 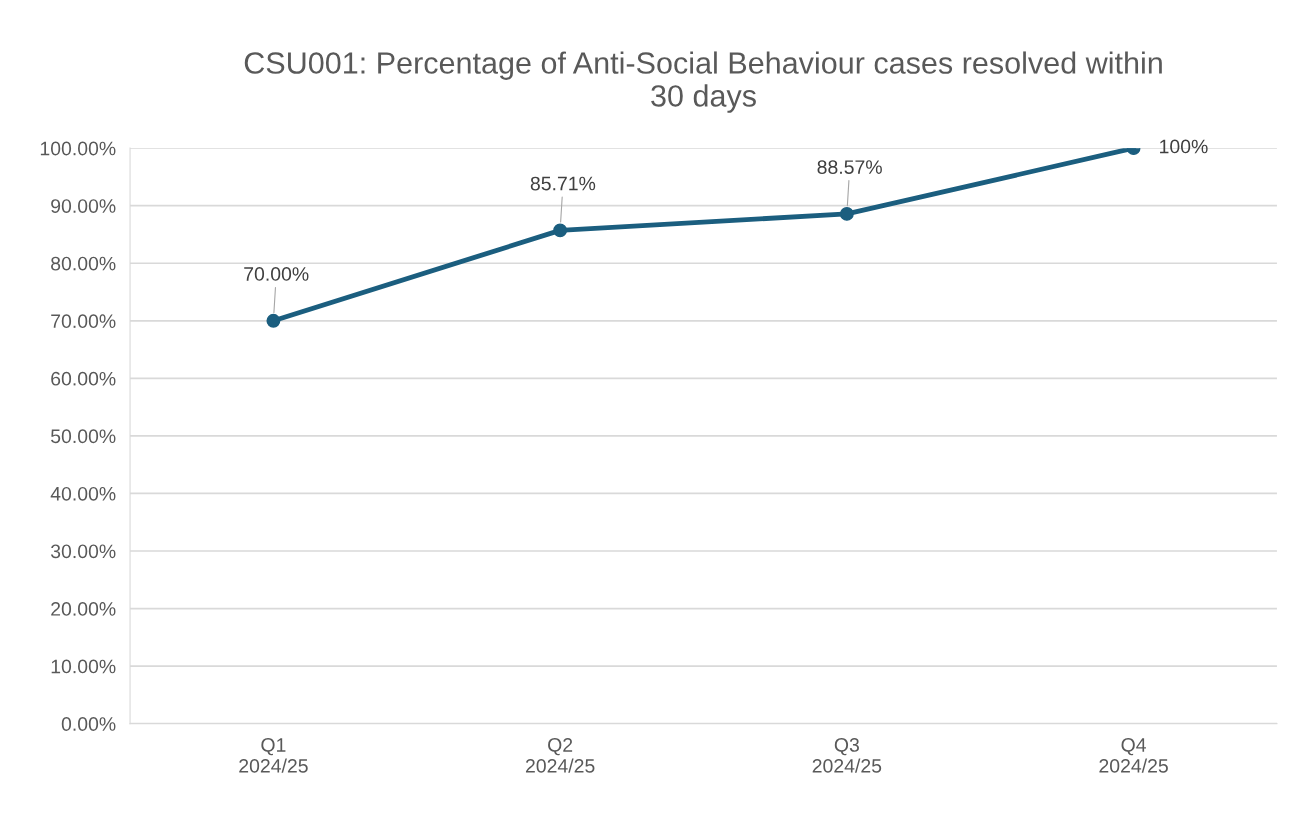 What do you see at coordinates (276, 274) in the screenshot?
I see `data-label: 70.00%` at bounding box center [276, 274].